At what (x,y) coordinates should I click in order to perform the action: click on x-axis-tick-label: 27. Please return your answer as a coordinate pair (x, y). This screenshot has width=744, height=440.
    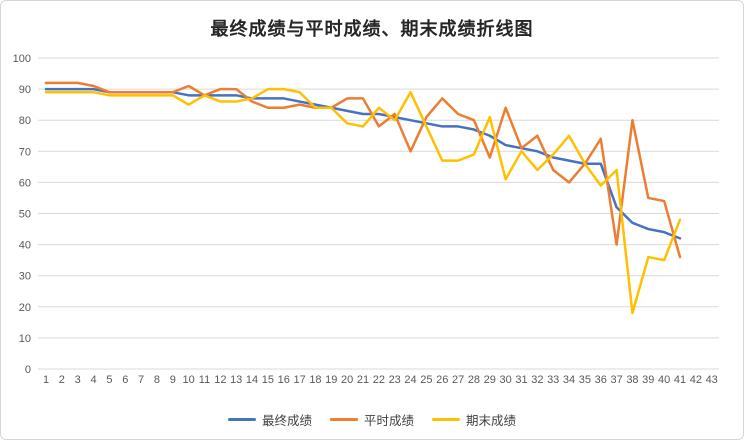
    Looking at the image, I should click on (458, 380).